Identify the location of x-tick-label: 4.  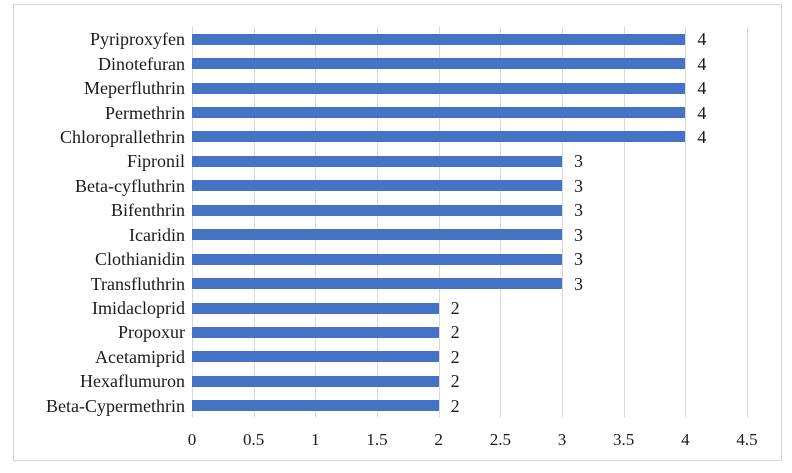
(685, 439).